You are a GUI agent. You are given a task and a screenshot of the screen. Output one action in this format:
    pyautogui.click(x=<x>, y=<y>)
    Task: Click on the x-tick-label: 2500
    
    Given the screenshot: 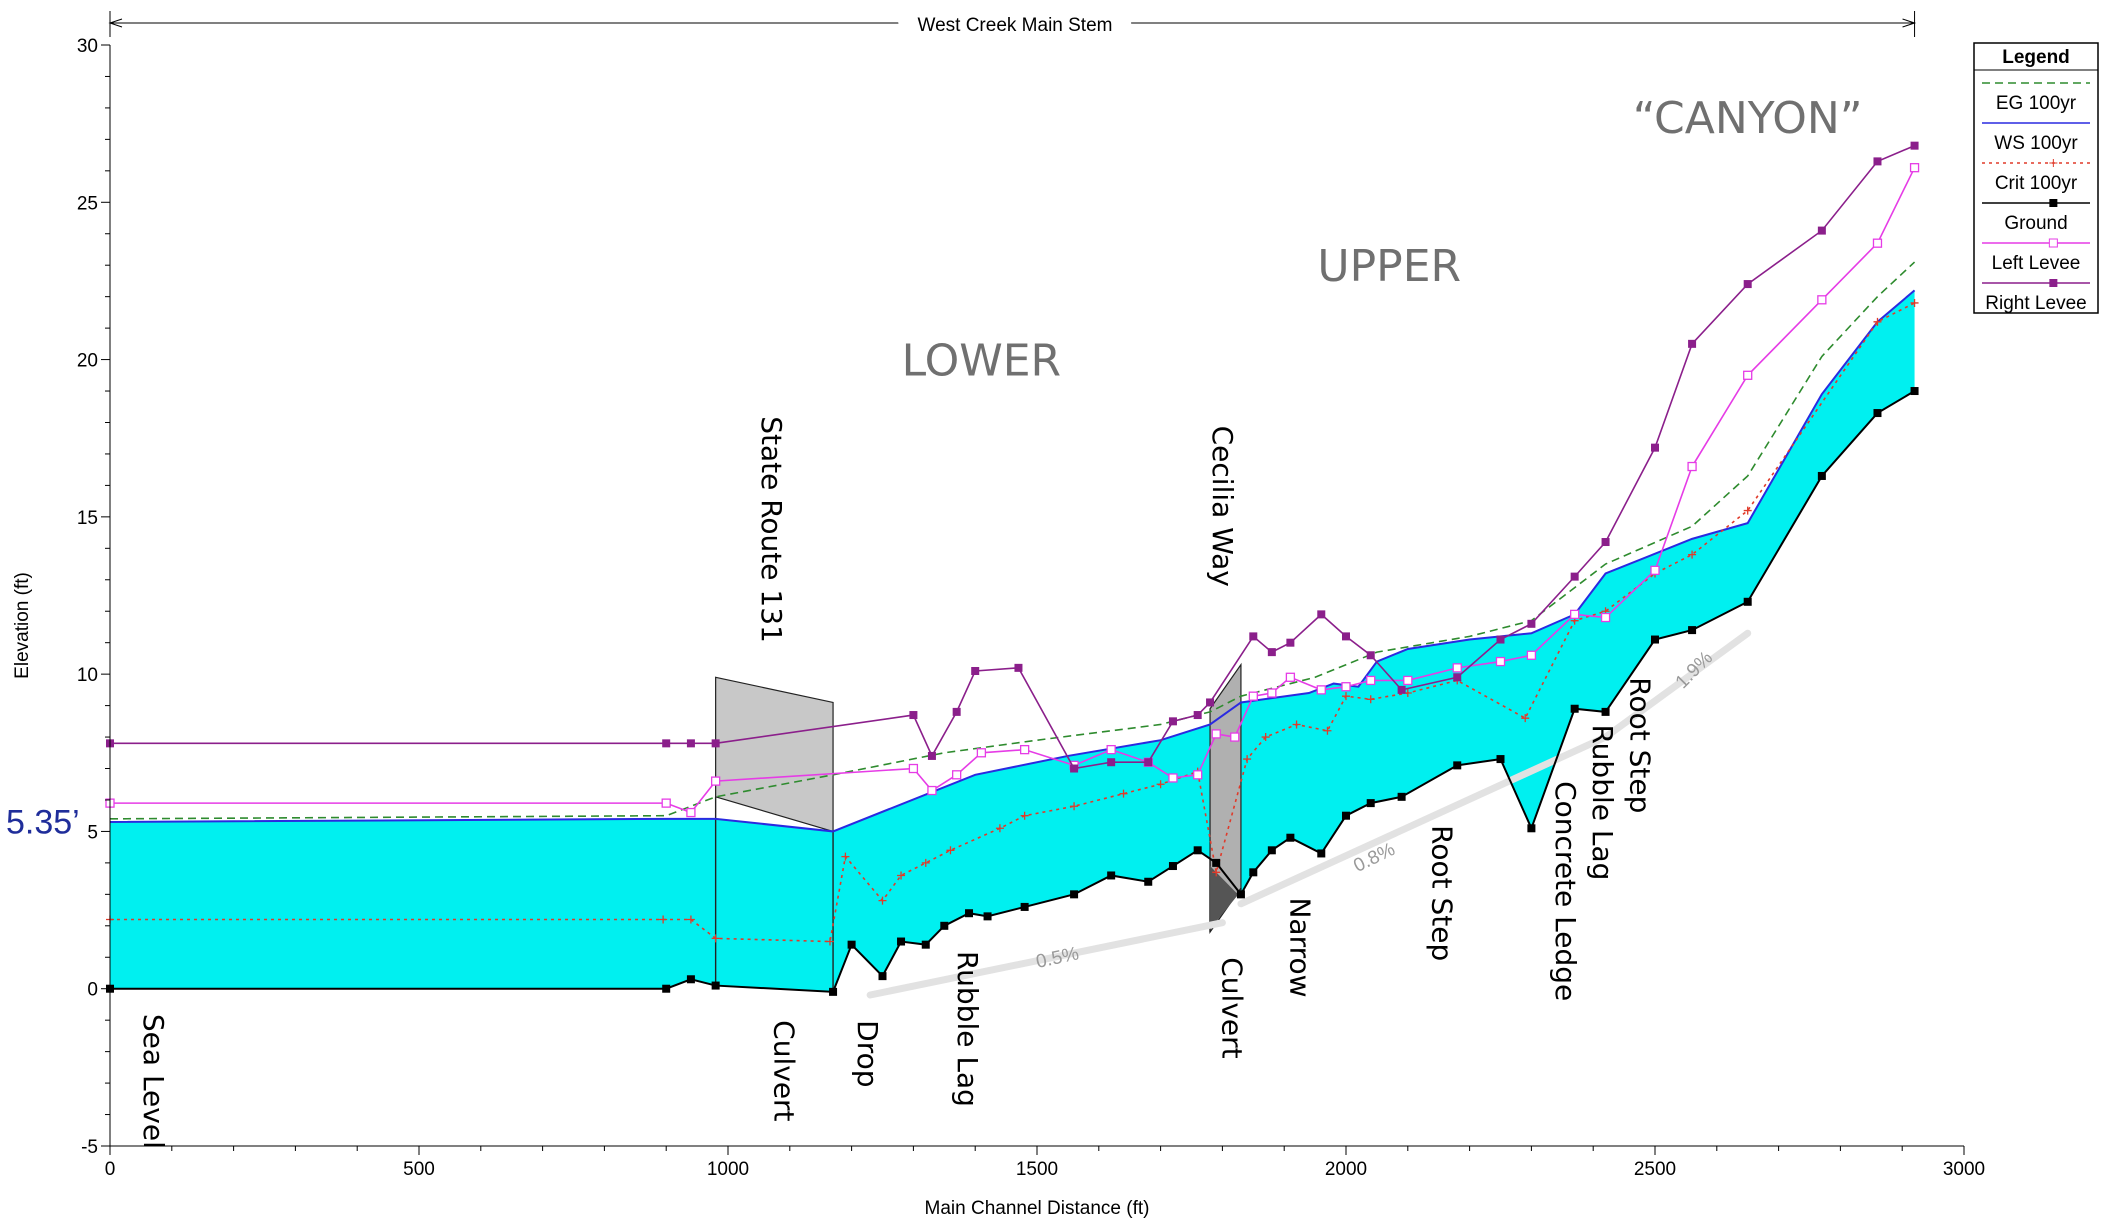 What is the action you would take?
    pyautogui.click(x=1655, y=1169)
    